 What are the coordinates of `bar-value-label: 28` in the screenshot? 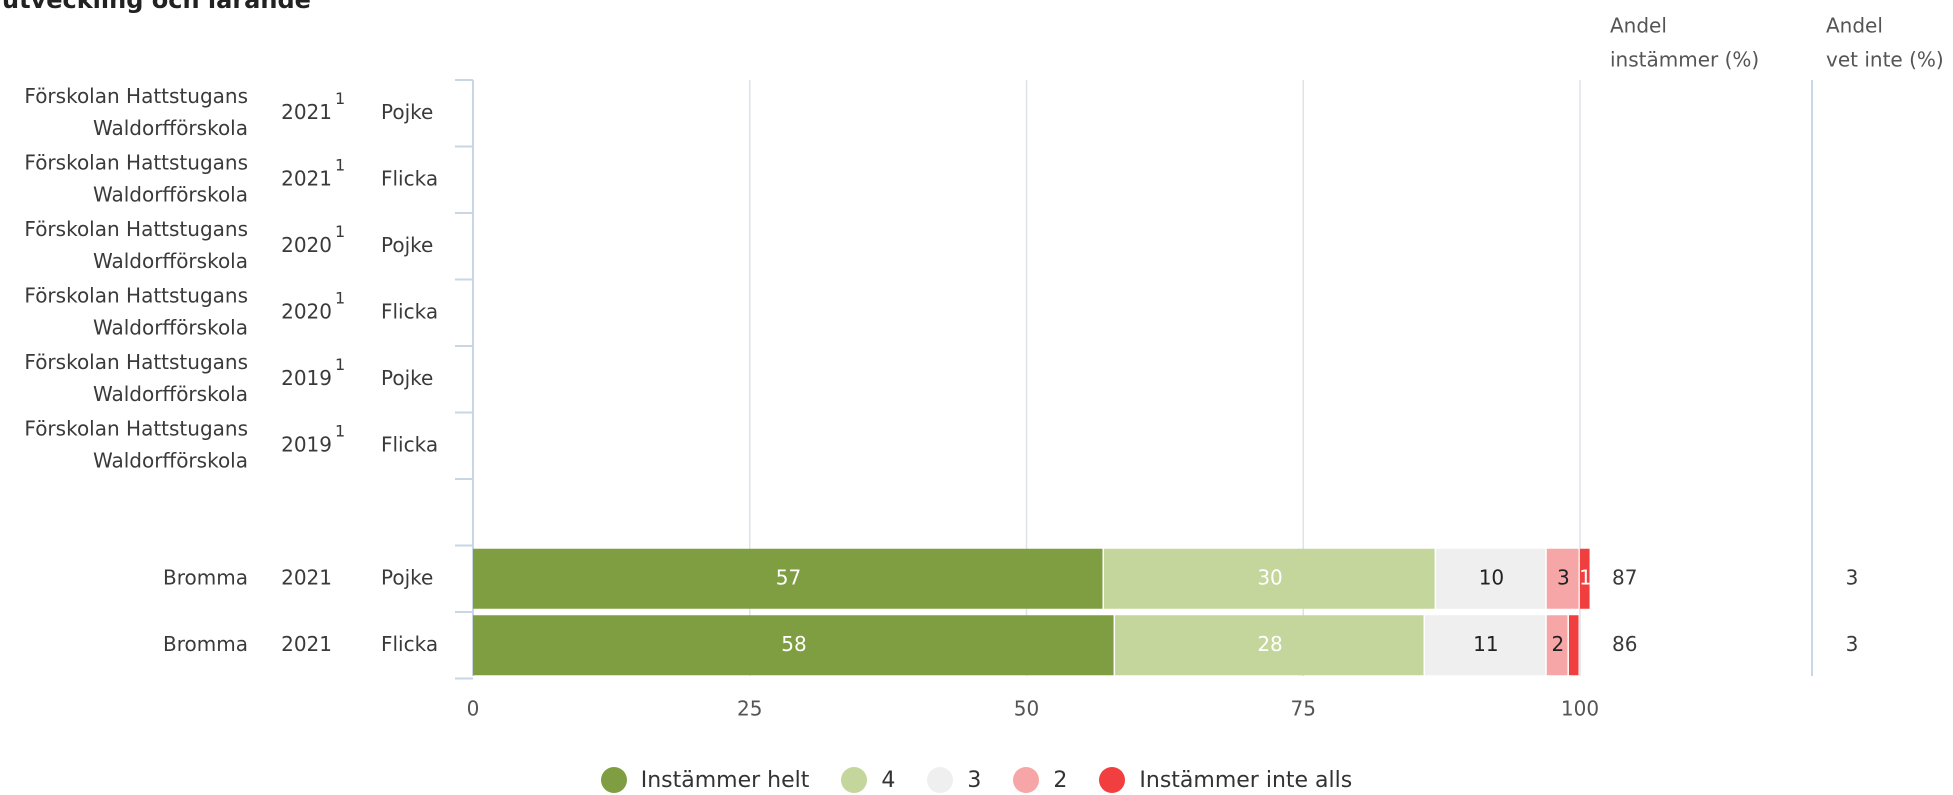 It's located at (1269, 644).